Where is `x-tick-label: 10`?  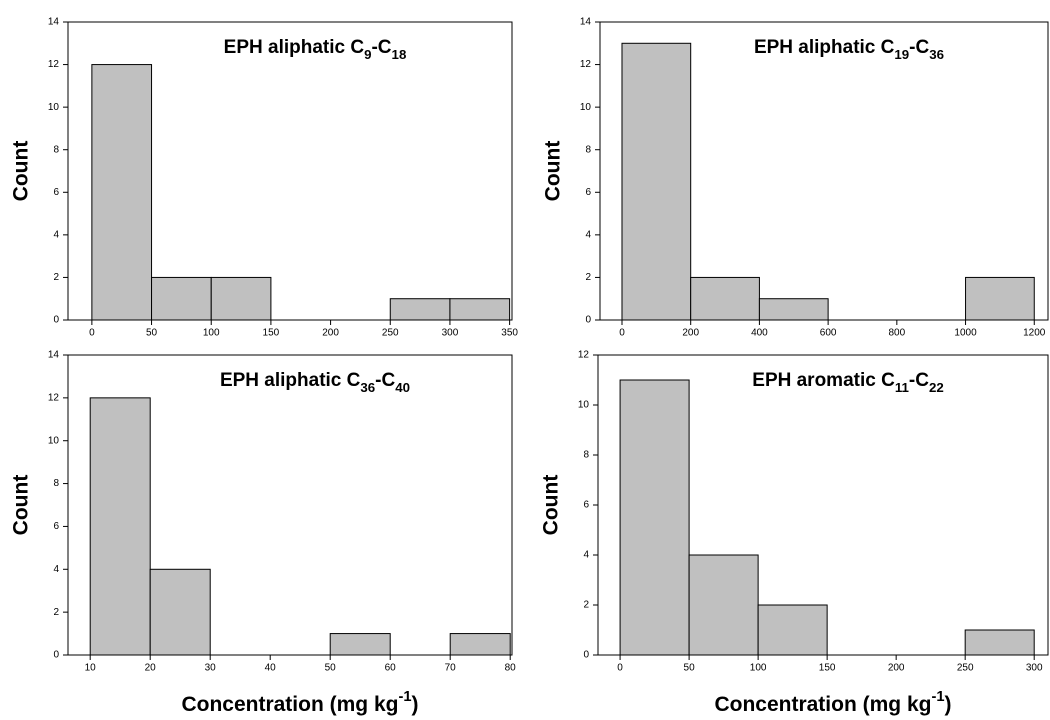
x-tick-label: 10 is located at coordinates (91, 668).